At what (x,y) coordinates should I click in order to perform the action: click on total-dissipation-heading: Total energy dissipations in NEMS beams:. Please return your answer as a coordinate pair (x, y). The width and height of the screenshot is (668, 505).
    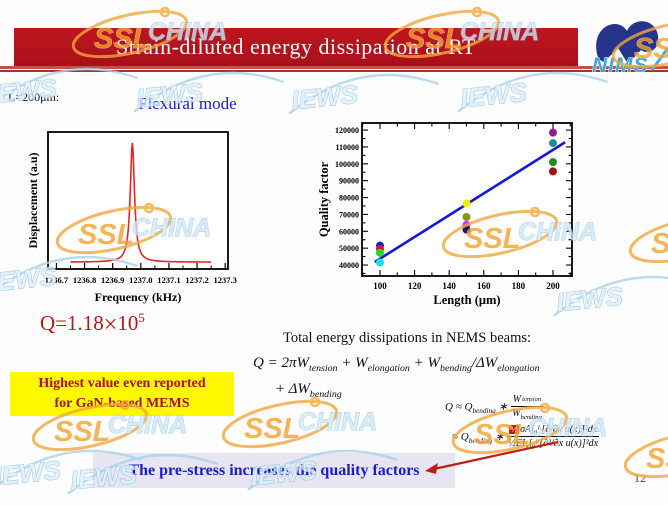
    Looking at the image, I should click on (407, 338).